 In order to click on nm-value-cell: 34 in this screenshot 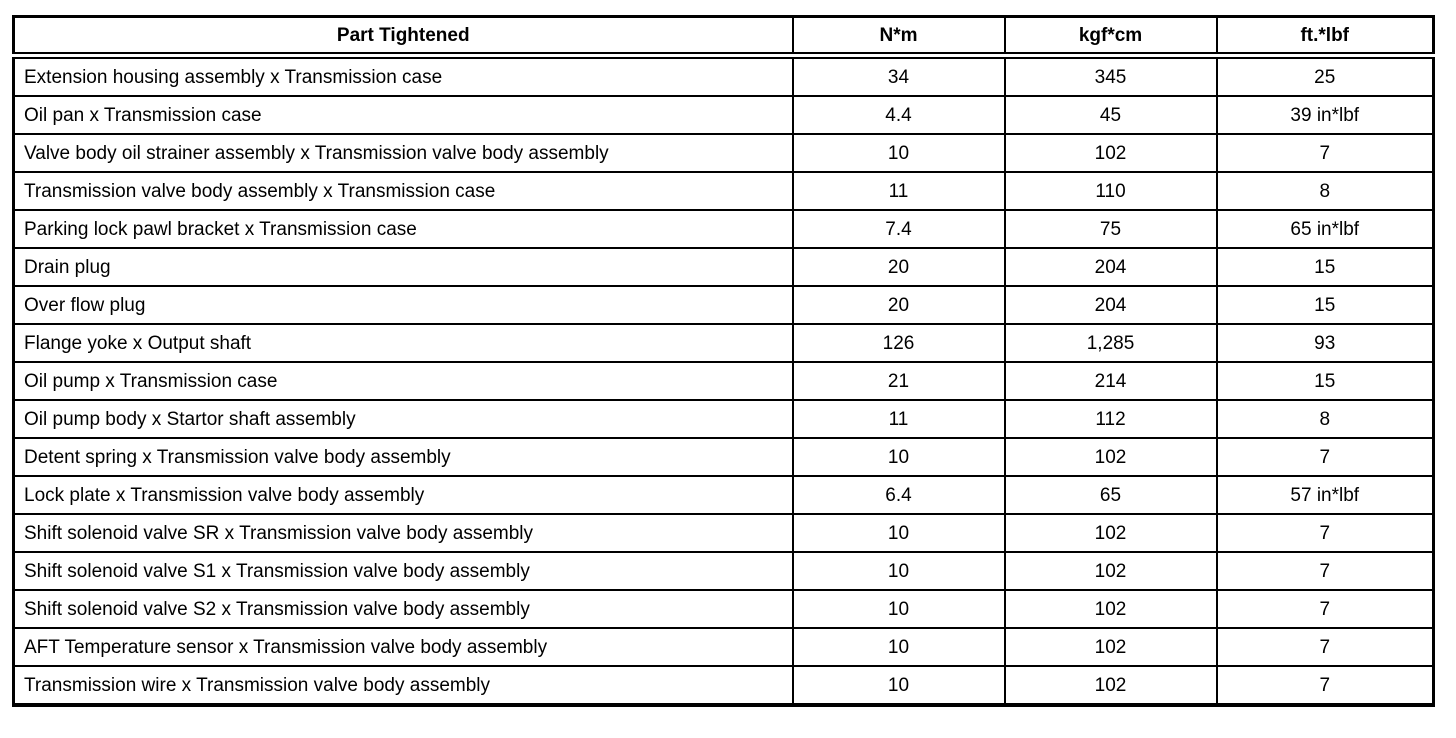, I will do `click(898, 75)`.